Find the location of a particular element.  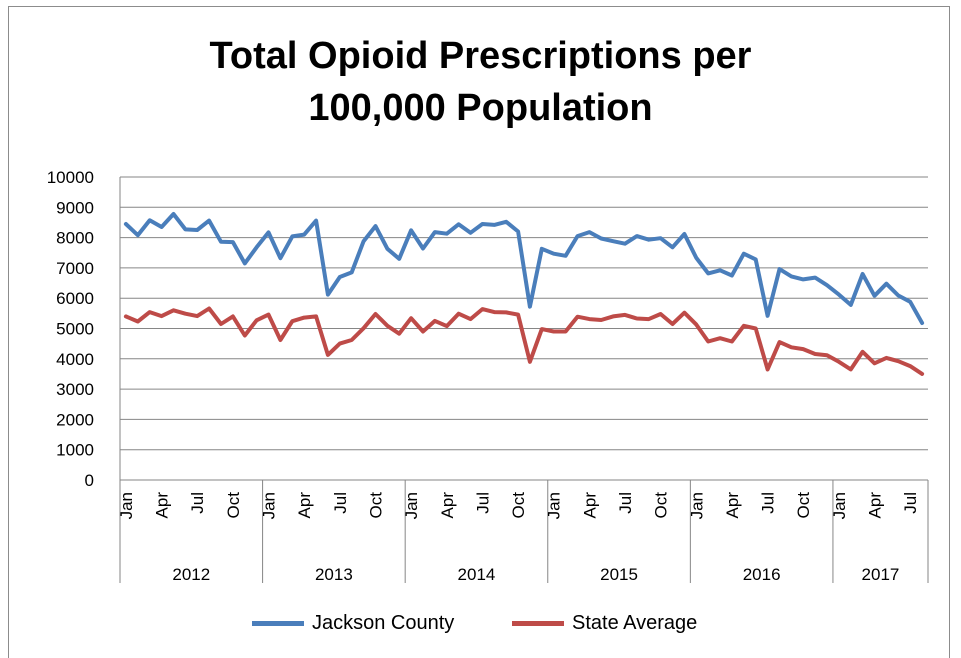

x-tick-label-year: 2014 is located at coordinates (477, 574).